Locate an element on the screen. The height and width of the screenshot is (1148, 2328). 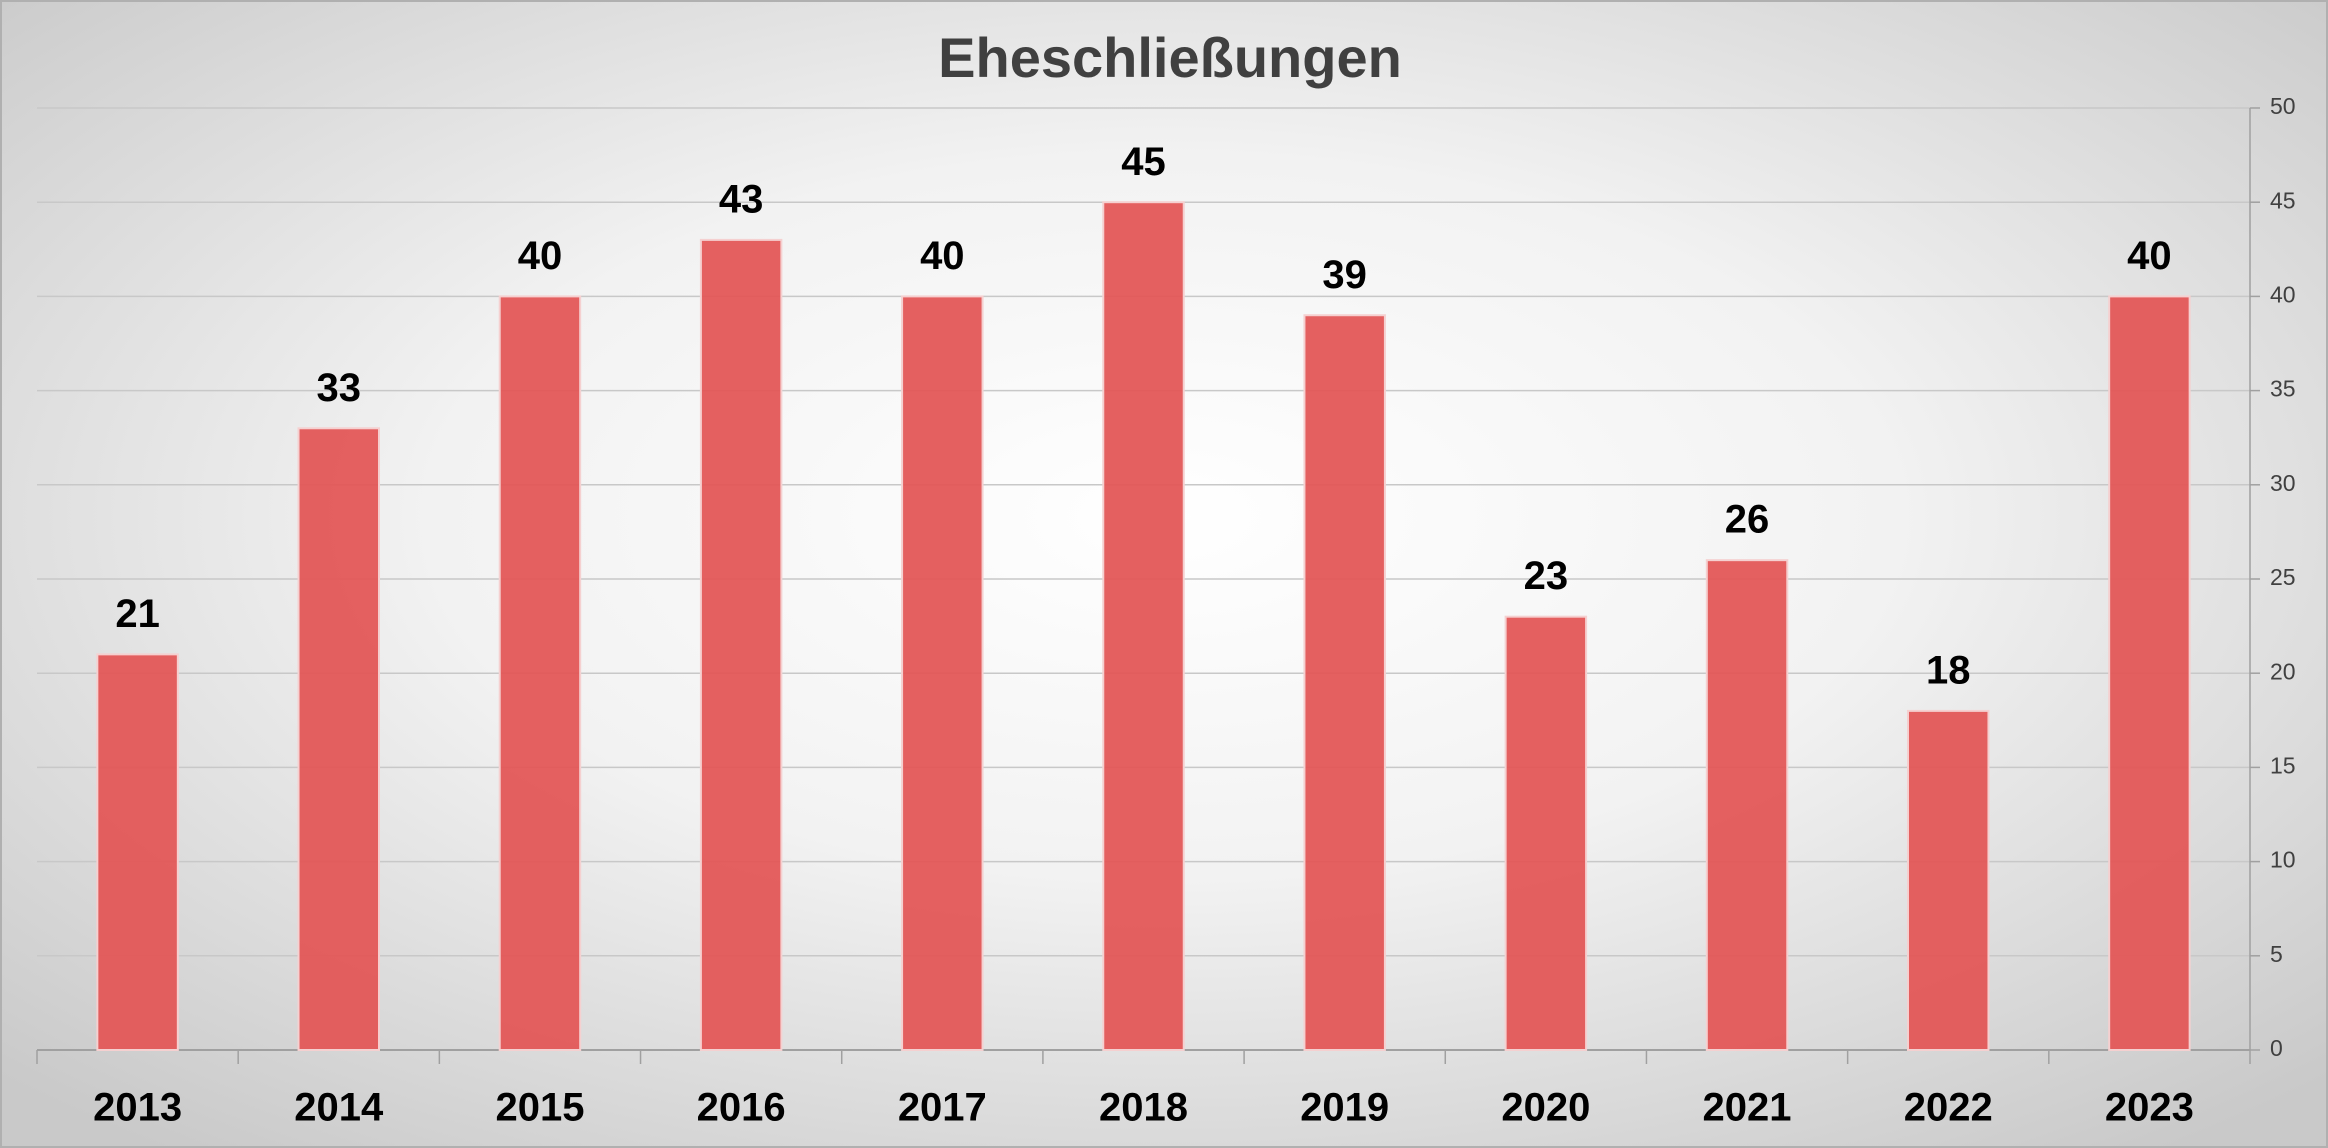
data-label: 21 is located at coordinates (137, 614).